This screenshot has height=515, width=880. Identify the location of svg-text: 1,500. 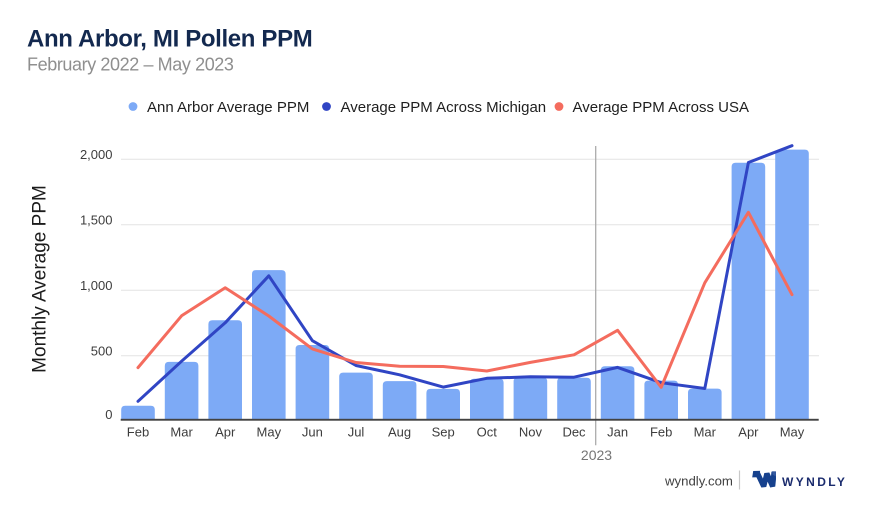
(96, 219).